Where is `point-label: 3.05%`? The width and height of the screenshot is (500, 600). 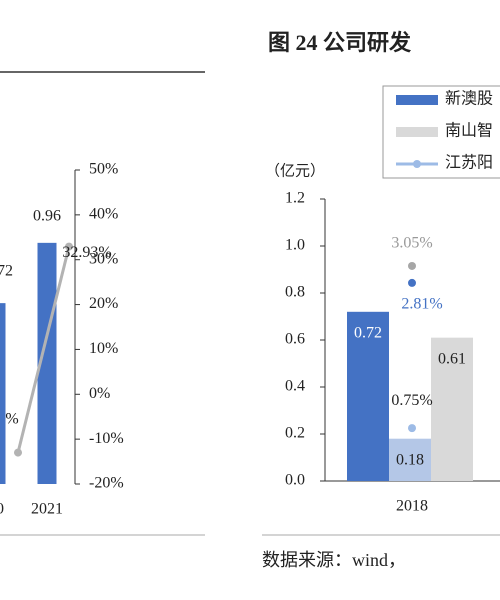
point-label: 3.05% is located at coordinates (411, 243).